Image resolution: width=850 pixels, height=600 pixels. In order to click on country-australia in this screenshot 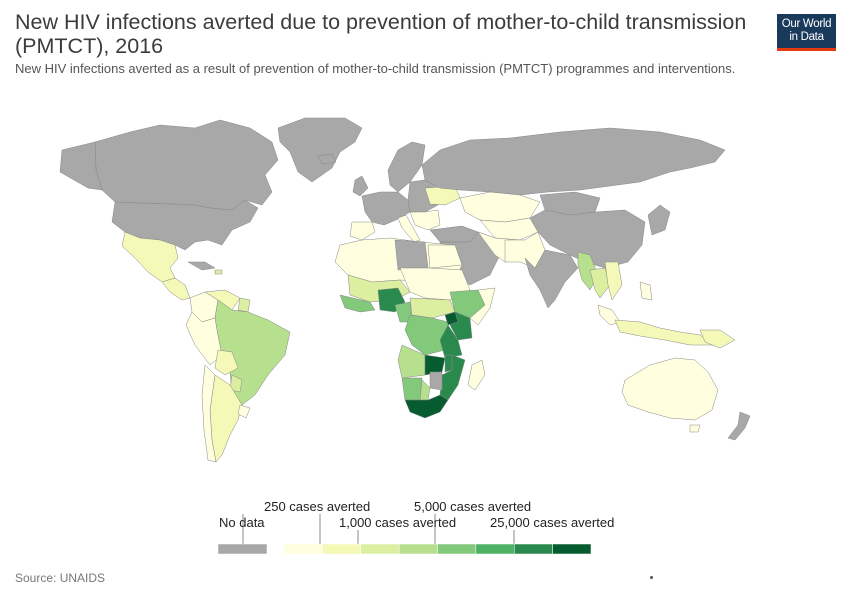, I will do `click(670, 389)`.